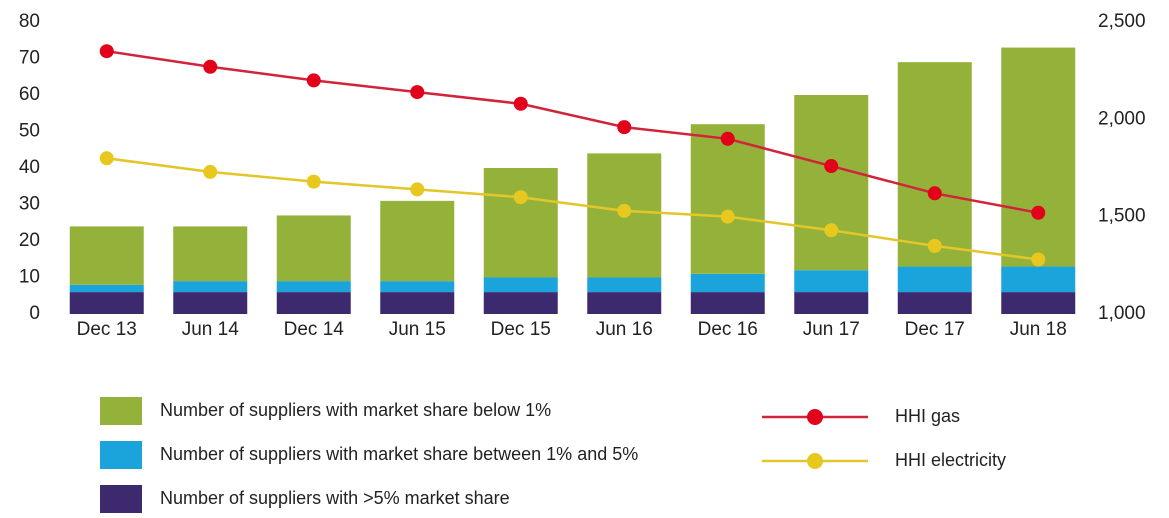  Describe the element at coordinates (29, 131) in the screenshot. I see `y-tick-label: 50` at that location.